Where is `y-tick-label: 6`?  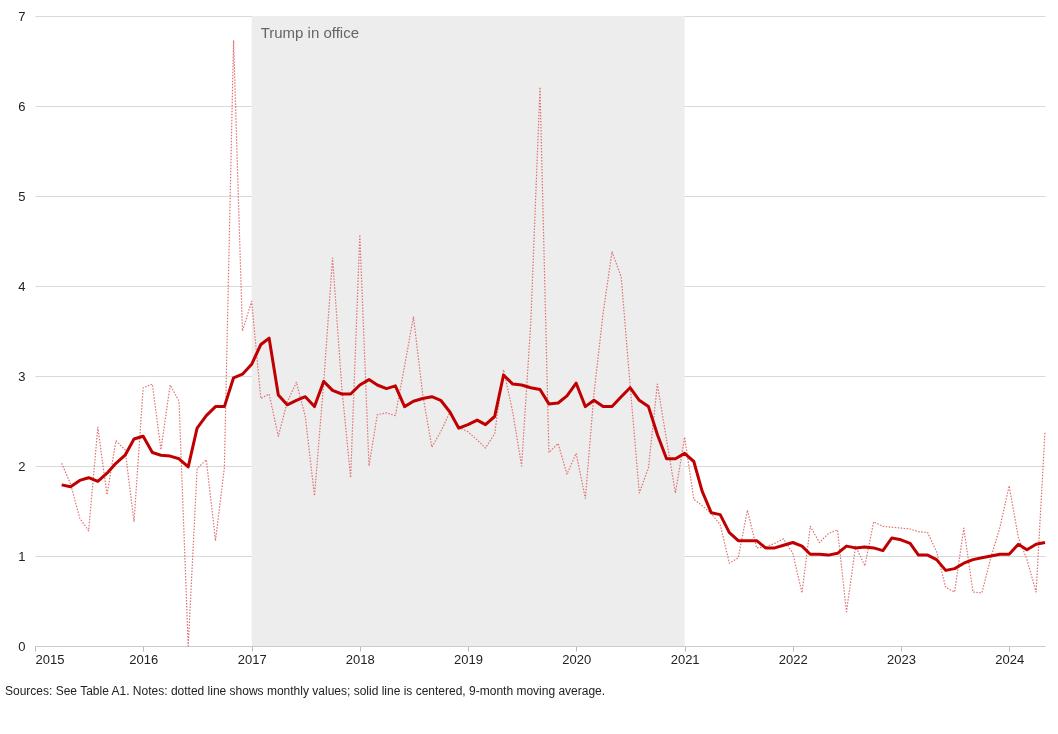
y-tick-label: 6 is located at coordinates (22, 106).